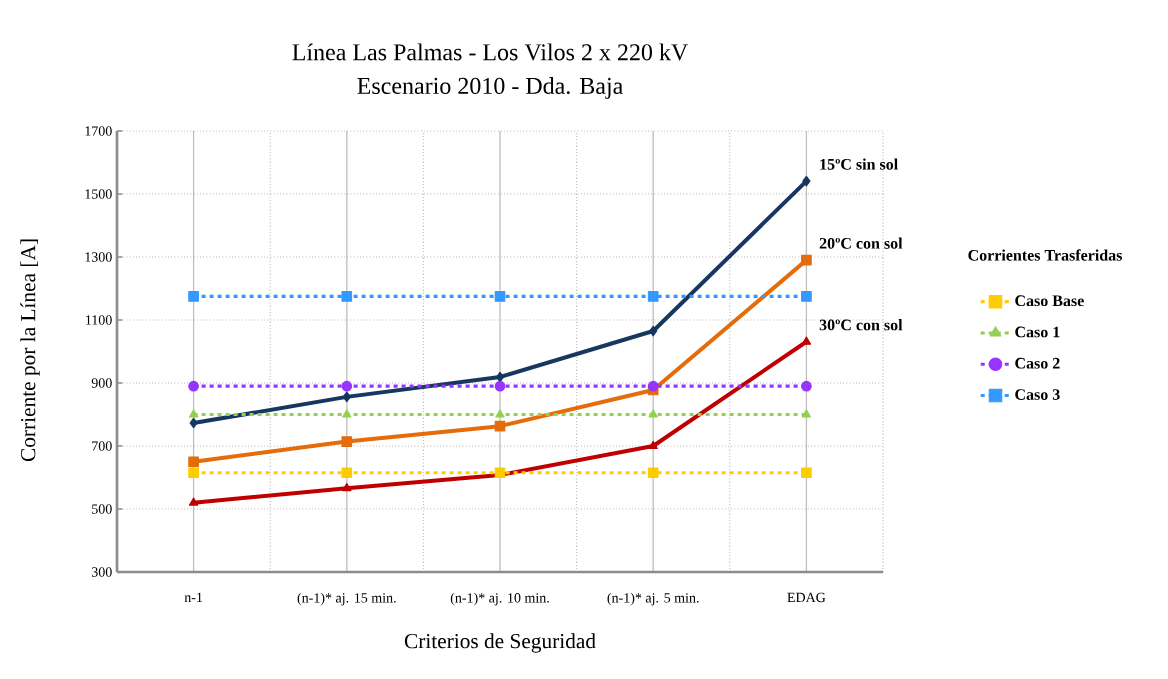  I want to click on chart-title: Línea Las Palmas - Los Vilos 2 x 220 kV, so click(490, 52).